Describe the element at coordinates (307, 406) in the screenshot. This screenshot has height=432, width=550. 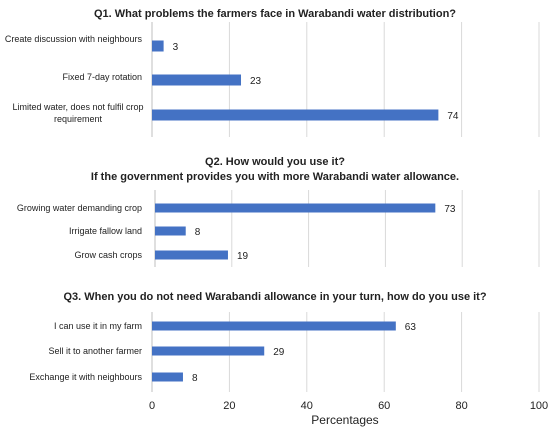
I see `x-tick-label: 40` at that location.